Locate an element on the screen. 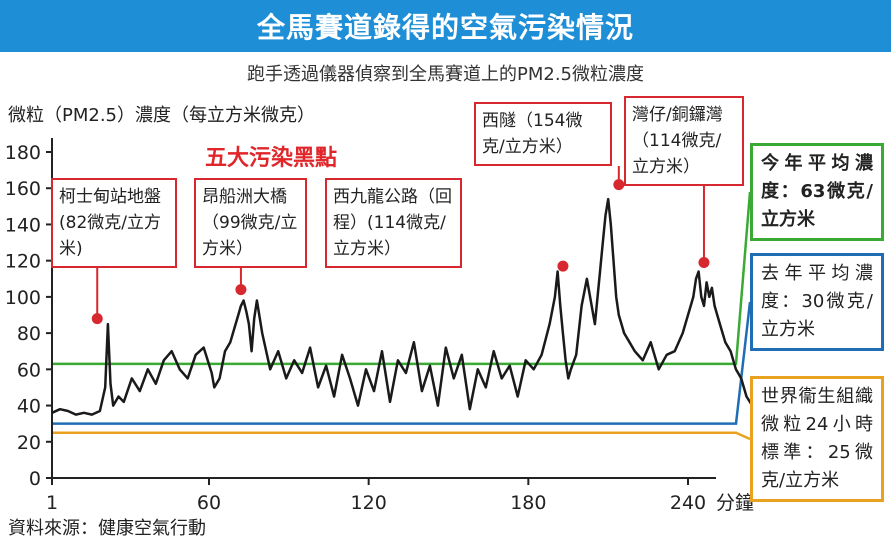  reference-label-last-year: 去年平均濃度：30微克/立方米 is located at coordinates (817, 302).